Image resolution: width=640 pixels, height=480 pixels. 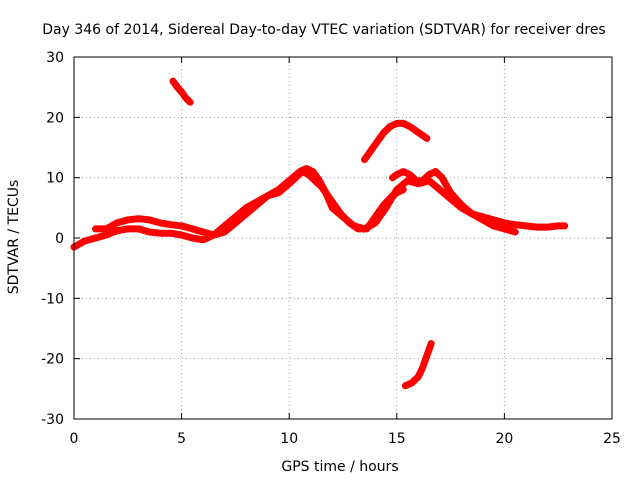 I want to click on x-tick-label: 10, so click(x=289, y=439).